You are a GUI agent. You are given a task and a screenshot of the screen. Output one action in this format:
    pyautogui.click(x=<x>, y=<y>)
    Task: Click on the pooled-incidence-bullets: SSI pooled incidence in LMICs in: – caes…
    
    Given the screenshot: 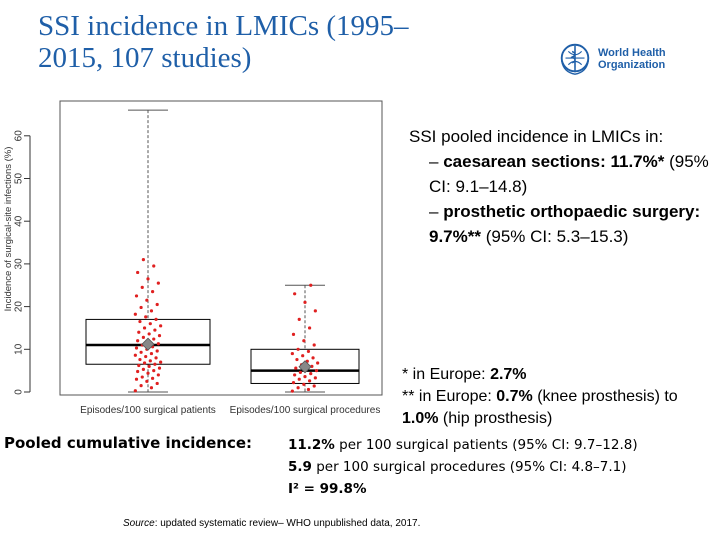 What is the action you would take?
    pyautogui.click(x=559, y=186)
    